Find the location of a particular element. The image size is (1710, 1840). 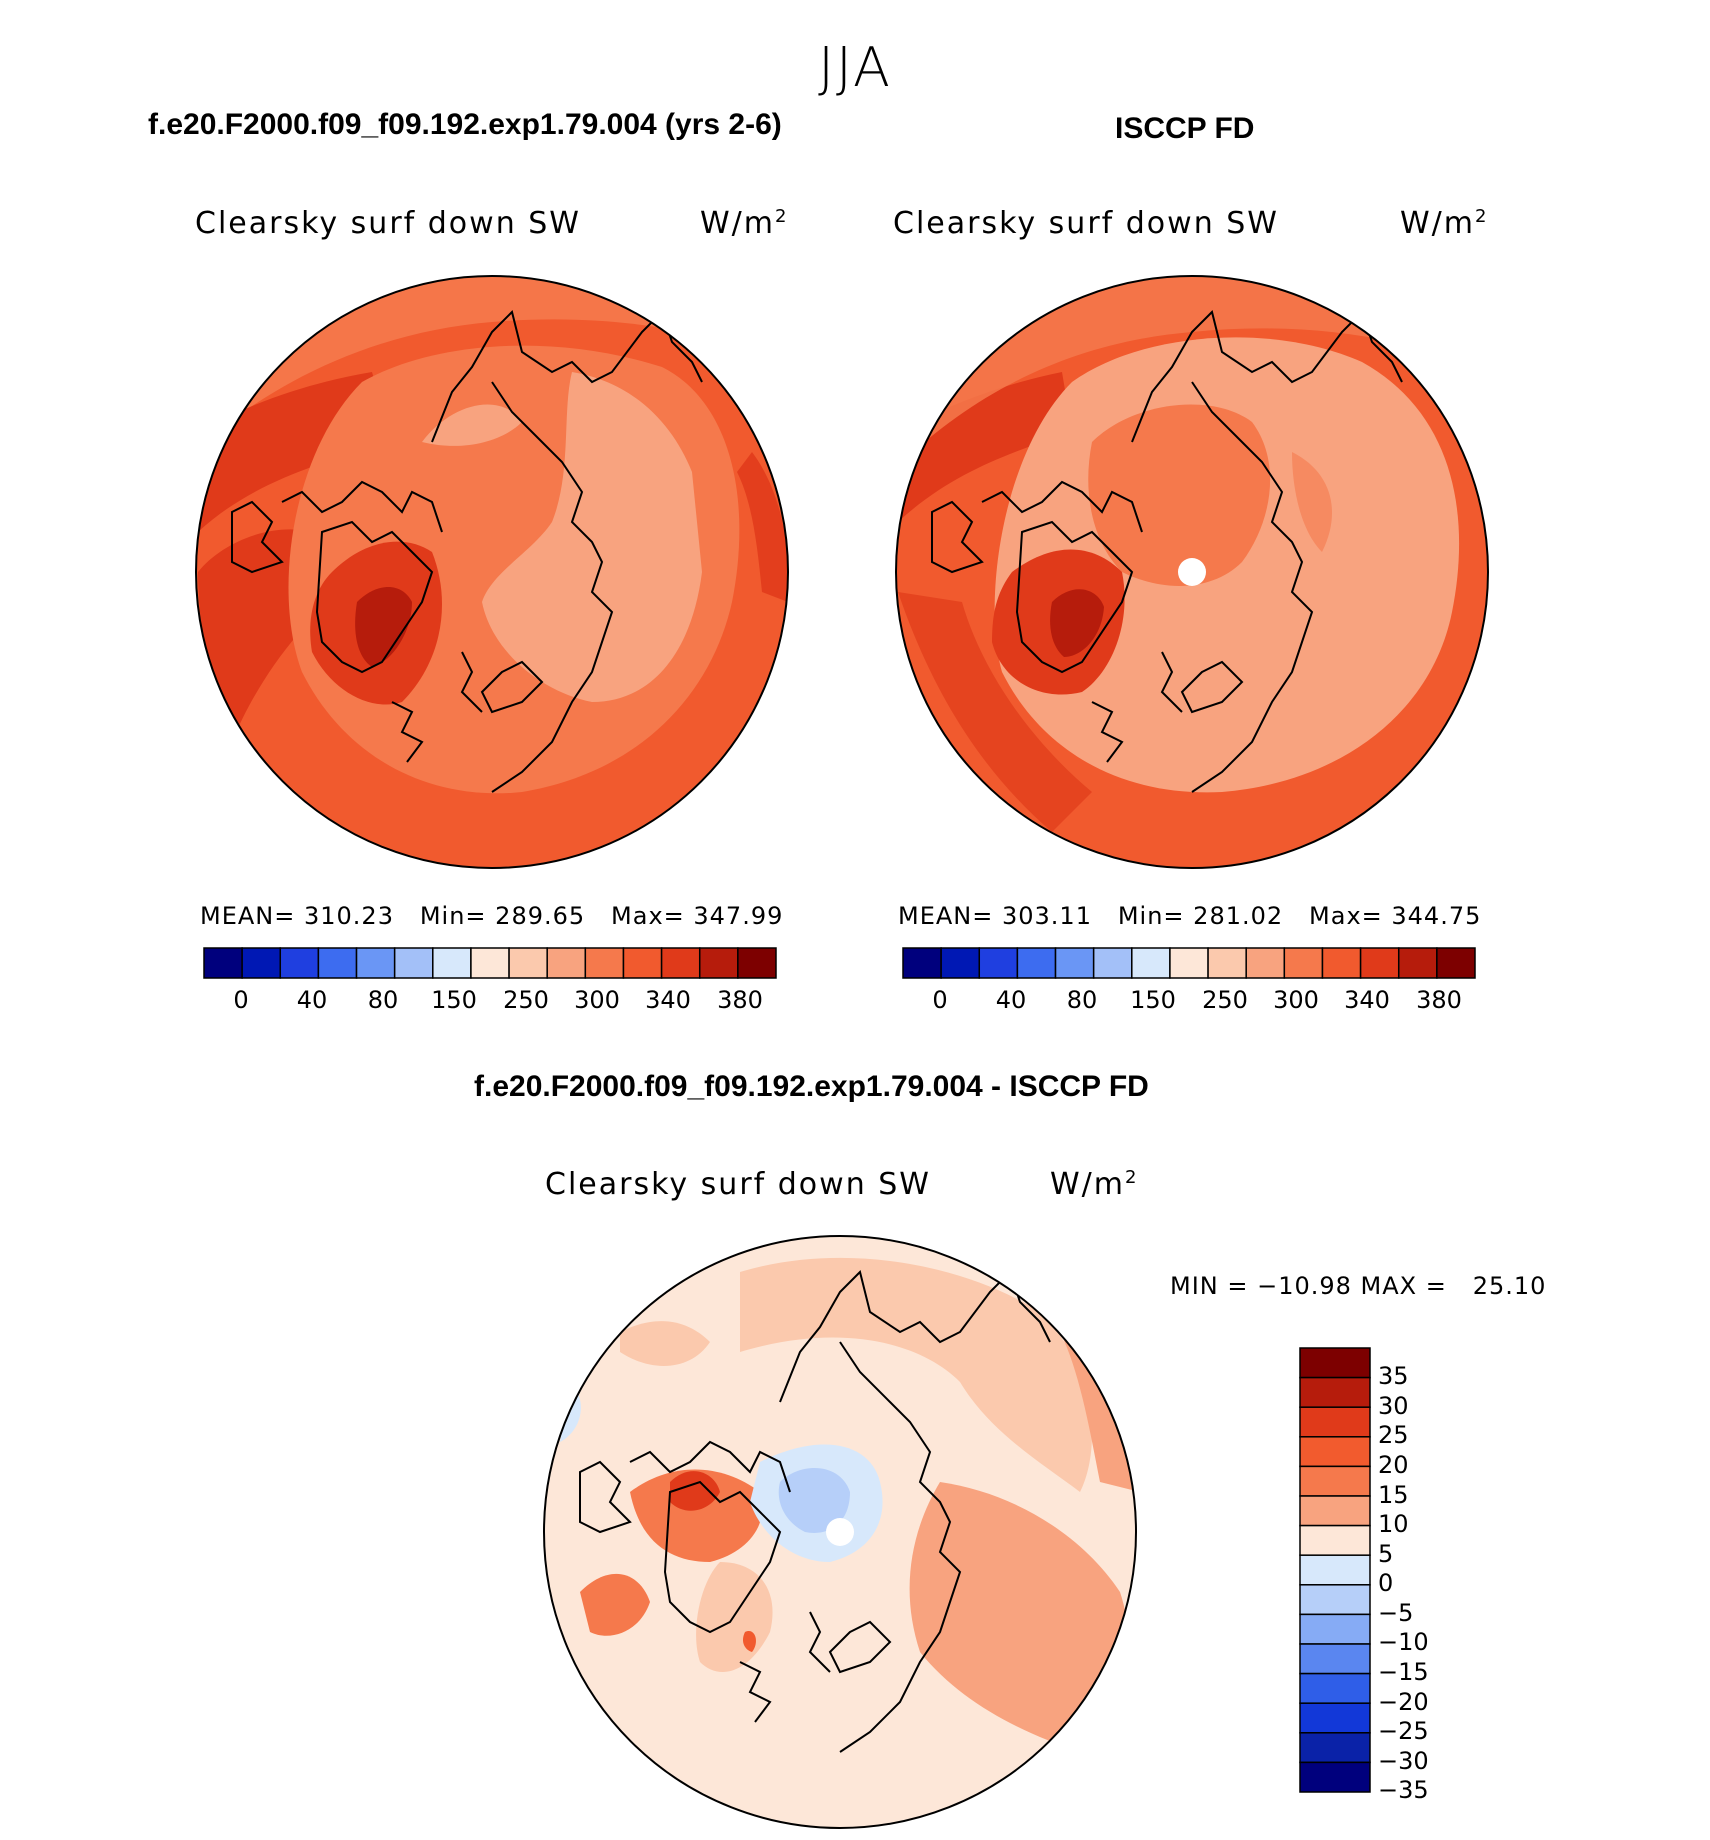

diff-units-label: W/m2 is located at coordinates (1094, 1184).